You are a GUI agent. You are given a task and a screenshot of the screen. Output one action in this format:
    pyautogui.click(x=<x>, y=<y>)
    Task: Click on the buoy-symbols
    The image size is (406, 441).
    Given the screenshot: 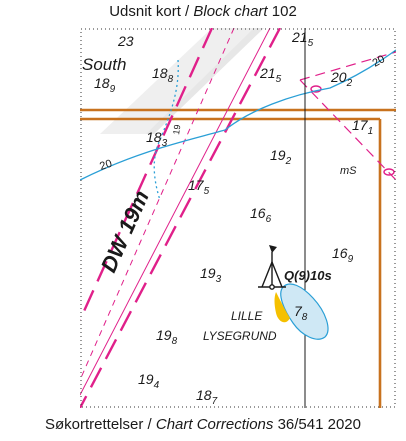 What is the action you would take?
    pyautogui.click(x=352, y=130)
    